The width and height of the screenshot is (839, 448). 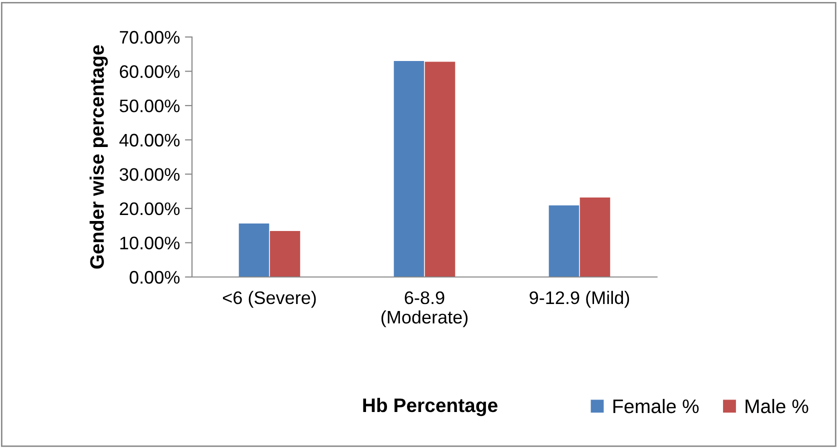 What do you see at coordinates (150, 106) in the screenshot?
I see `y-tick-label: 50.00%` at bounding box center [150, 106].